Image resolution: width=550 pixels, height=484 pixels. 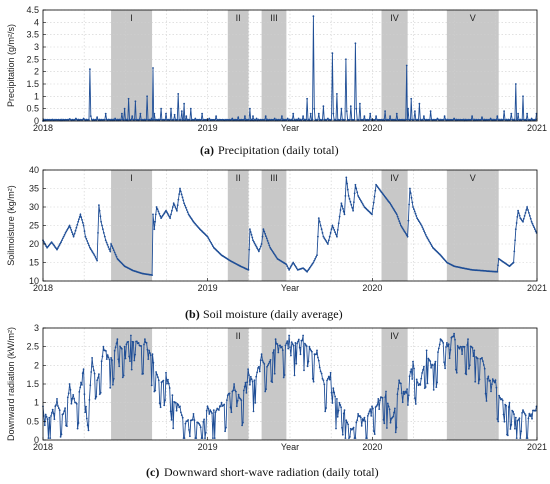 I want to click on x-axis-label: Year, so click(x=290, y=447).